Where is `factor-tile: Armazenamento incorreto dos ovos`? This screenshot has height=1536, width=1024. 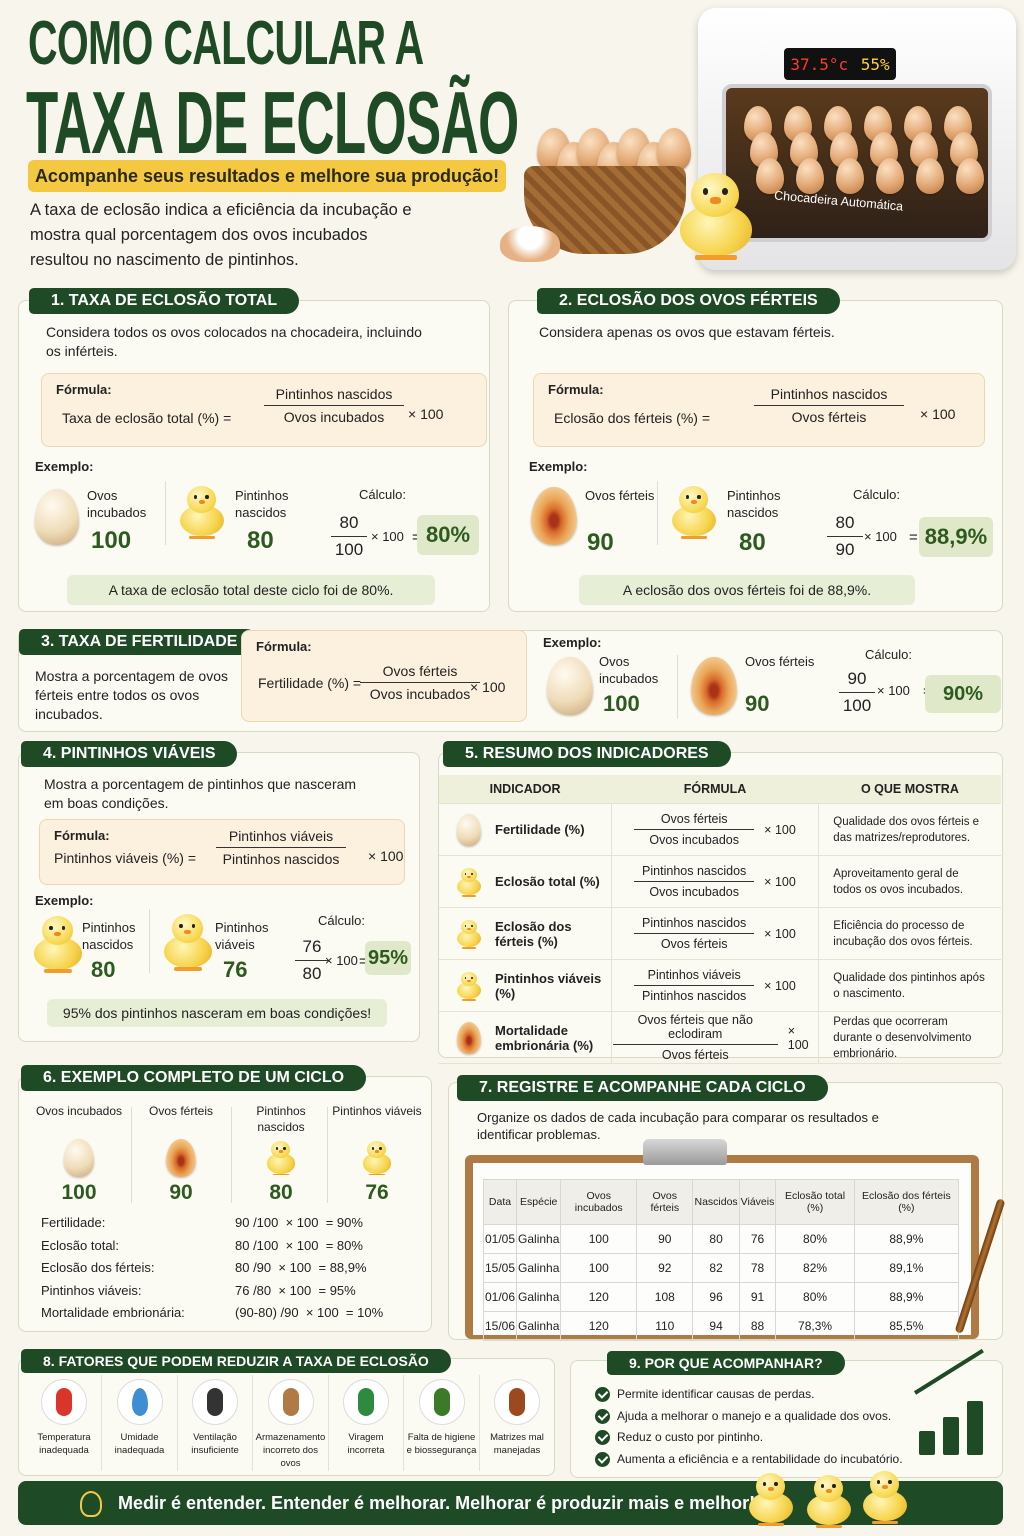 factor-tile: Armazenamento incorreto dos ovos is located at coordinates (291, 1423).